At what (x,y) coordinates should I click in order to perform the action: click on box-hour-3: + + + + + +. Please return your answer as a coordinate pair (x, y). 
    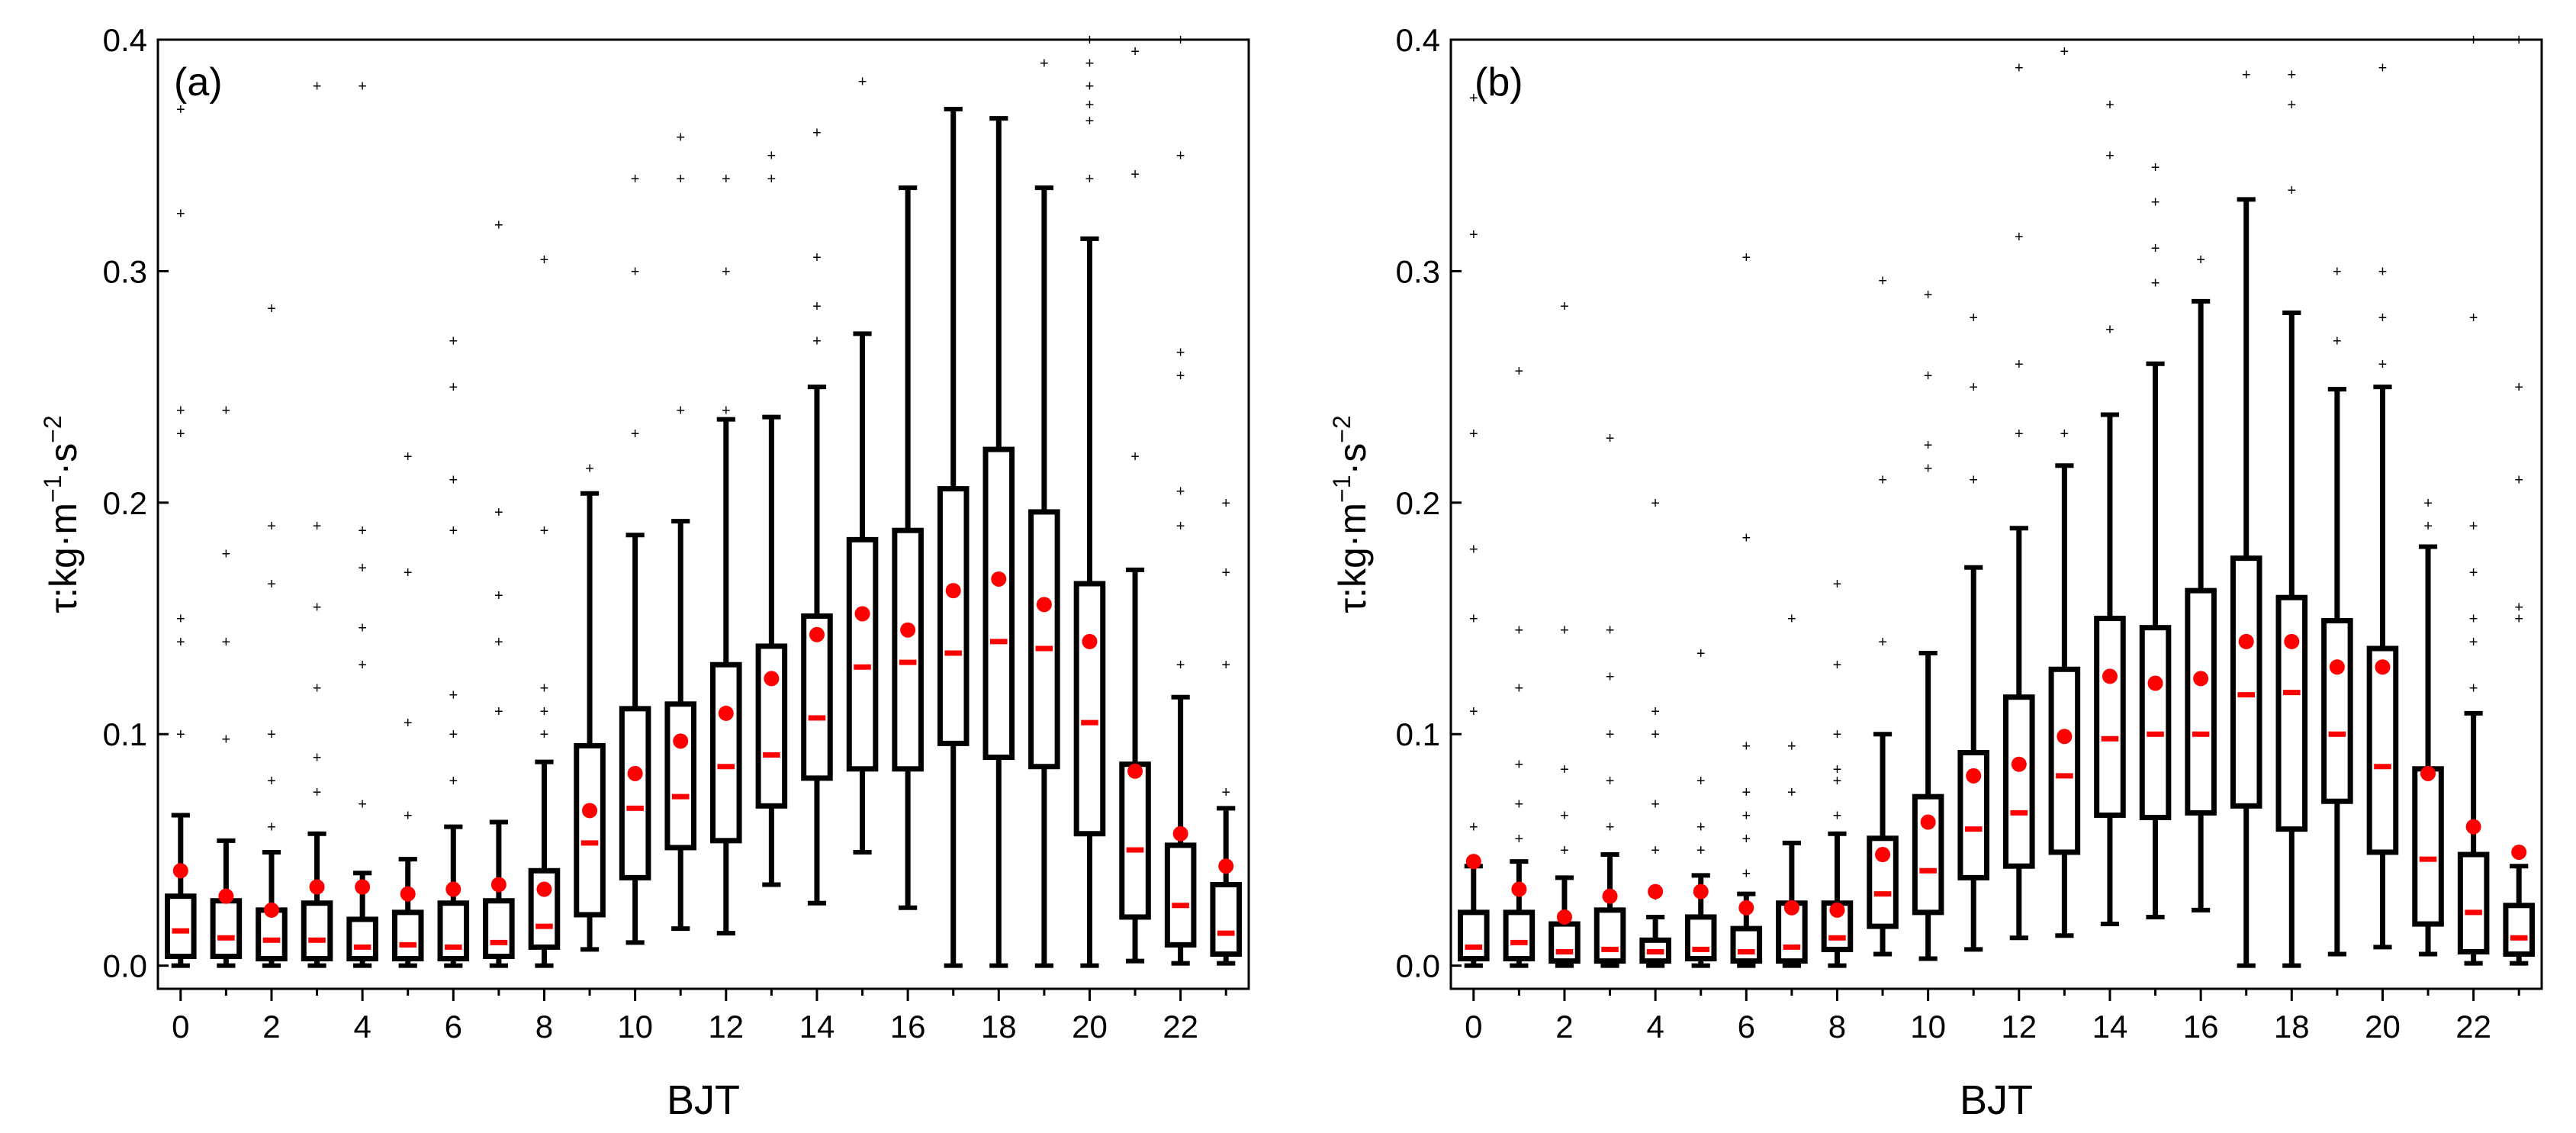
    Looking at the image, I should click on (1610, 699).